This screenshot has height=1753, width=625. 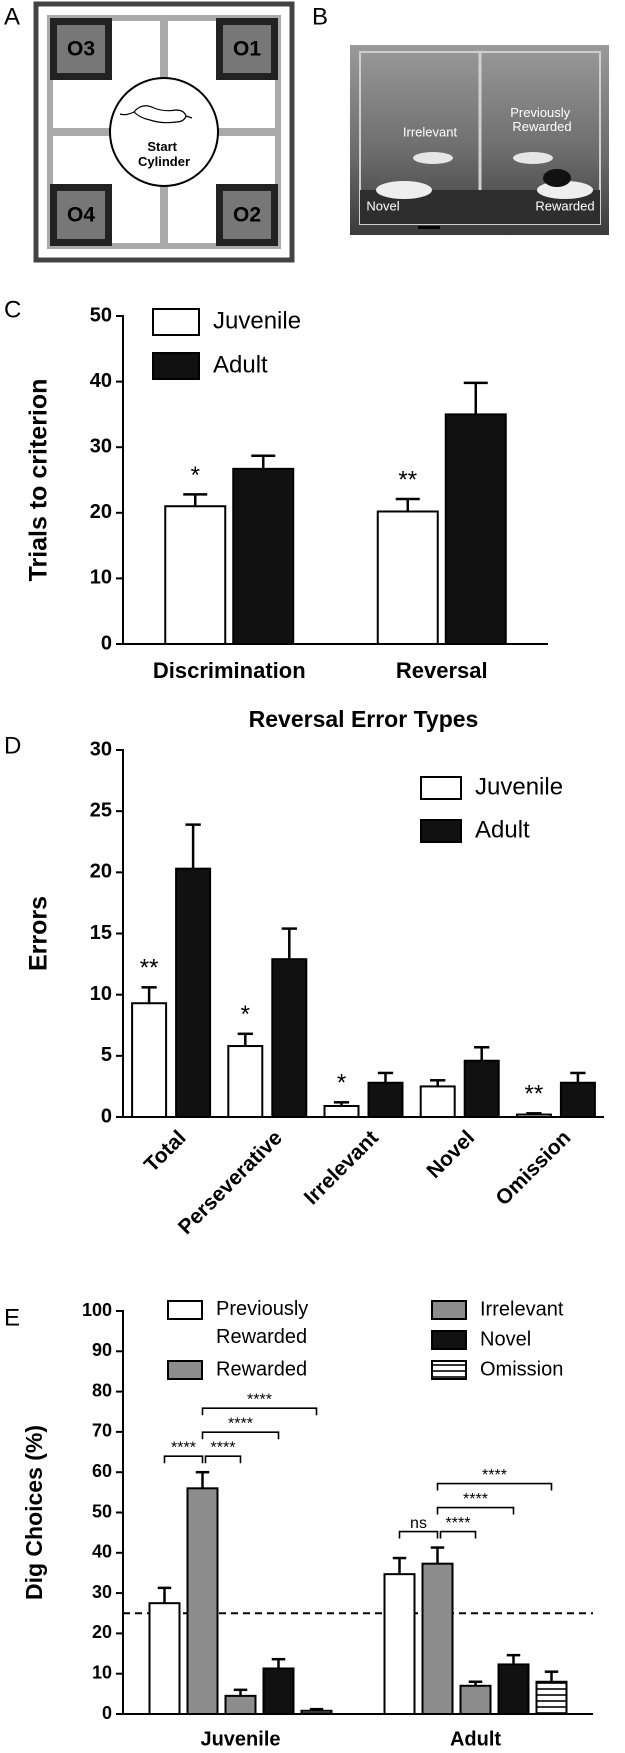 I want to click on panel-letter: B, so click(x=320, y=16).